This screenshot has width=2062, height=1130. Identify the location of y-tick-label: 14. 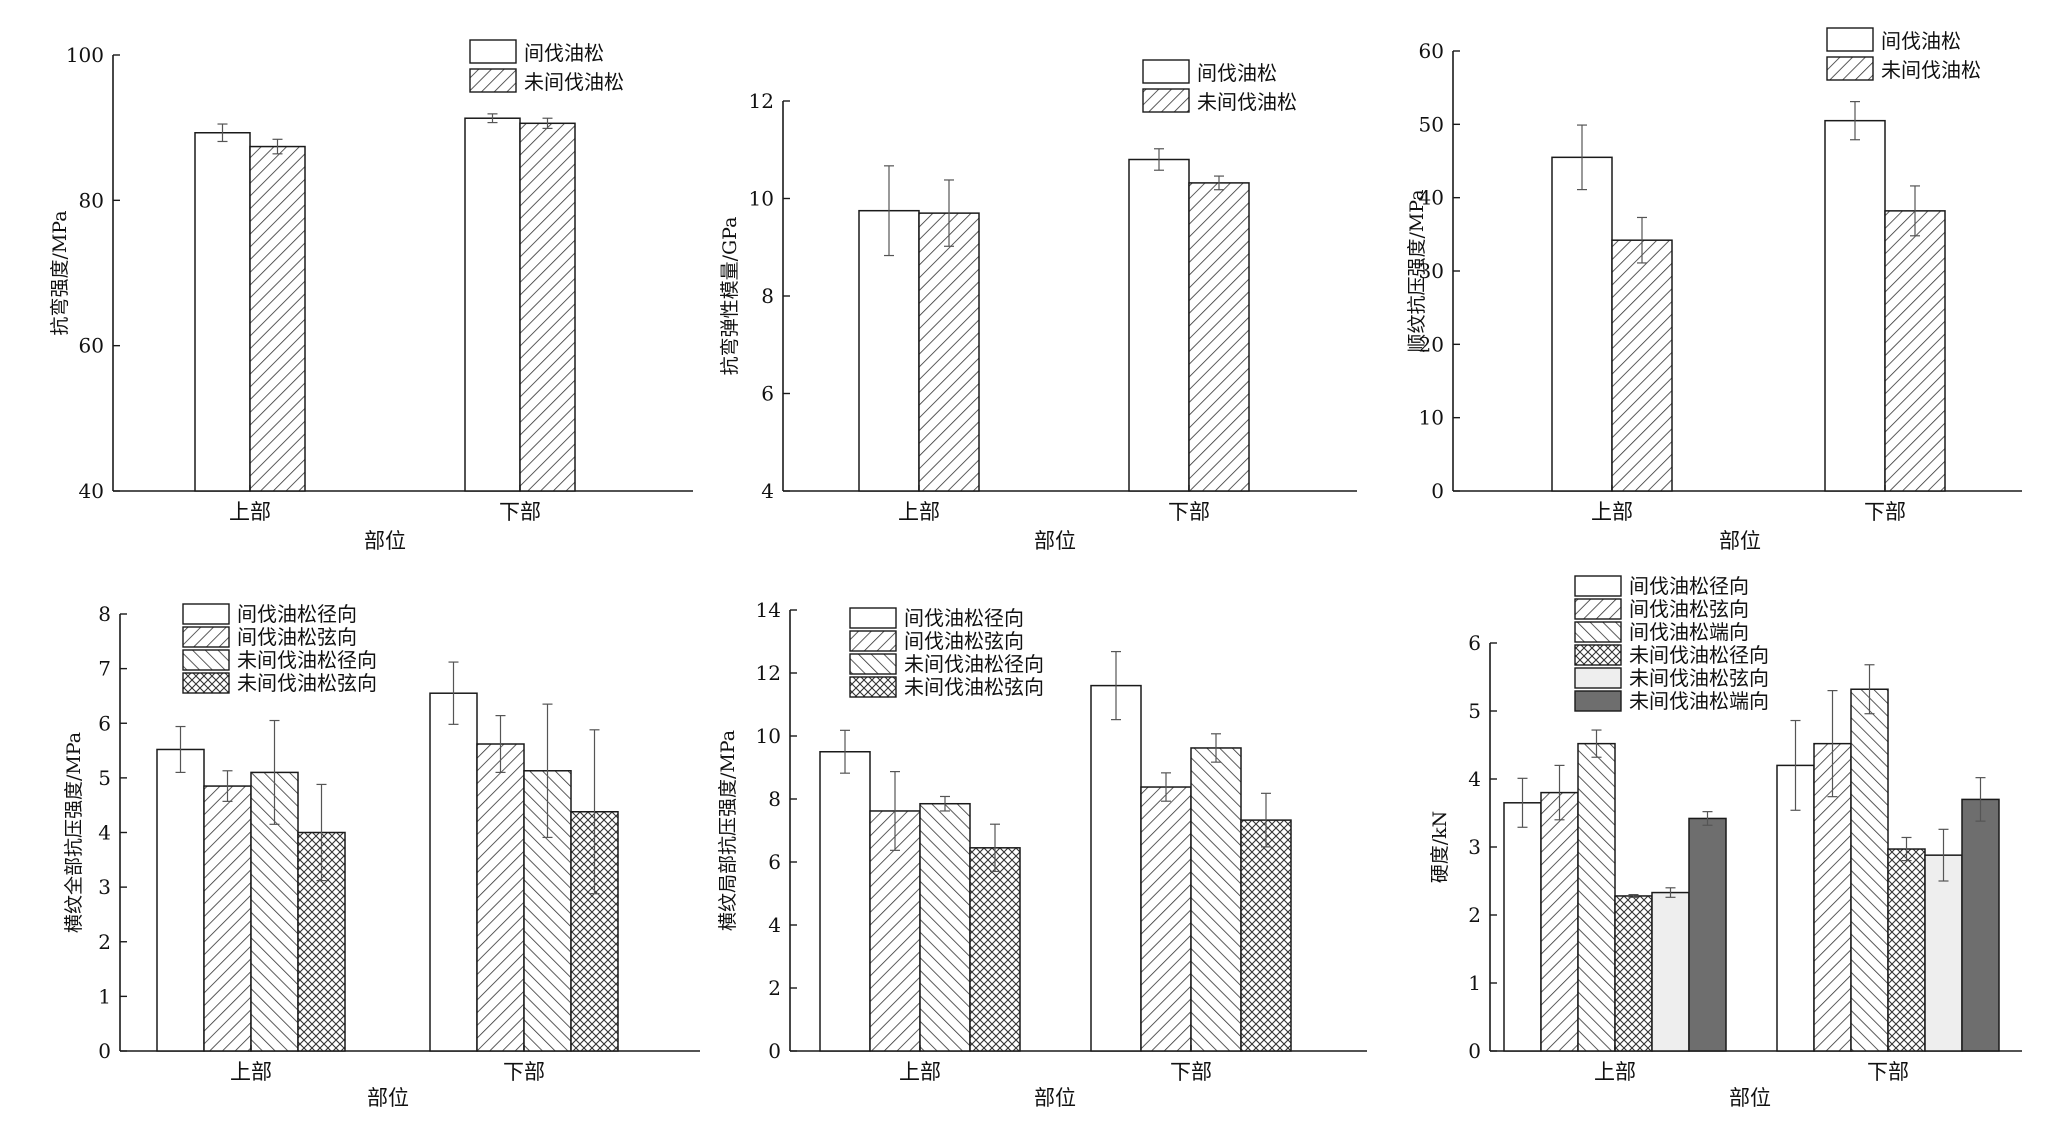
(768, 610).